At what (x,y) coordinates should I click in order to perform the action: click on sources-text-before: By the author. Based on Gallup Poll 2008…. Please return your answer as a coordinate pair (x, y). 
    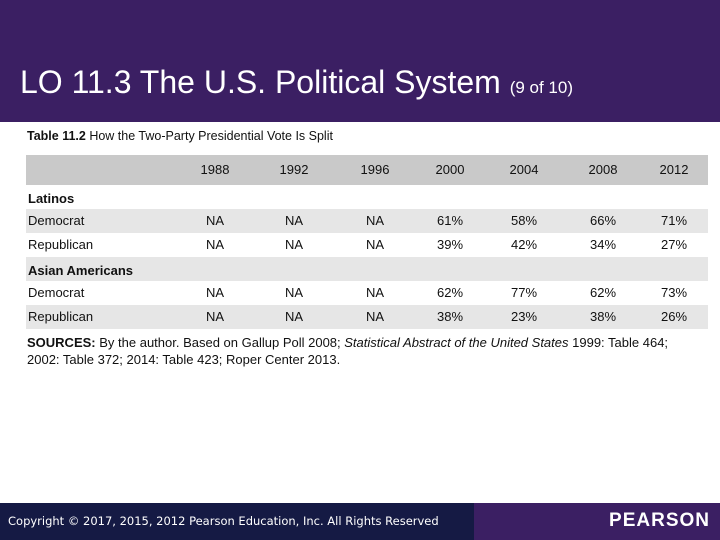
    Looking at the image, I should click on (220, 342).